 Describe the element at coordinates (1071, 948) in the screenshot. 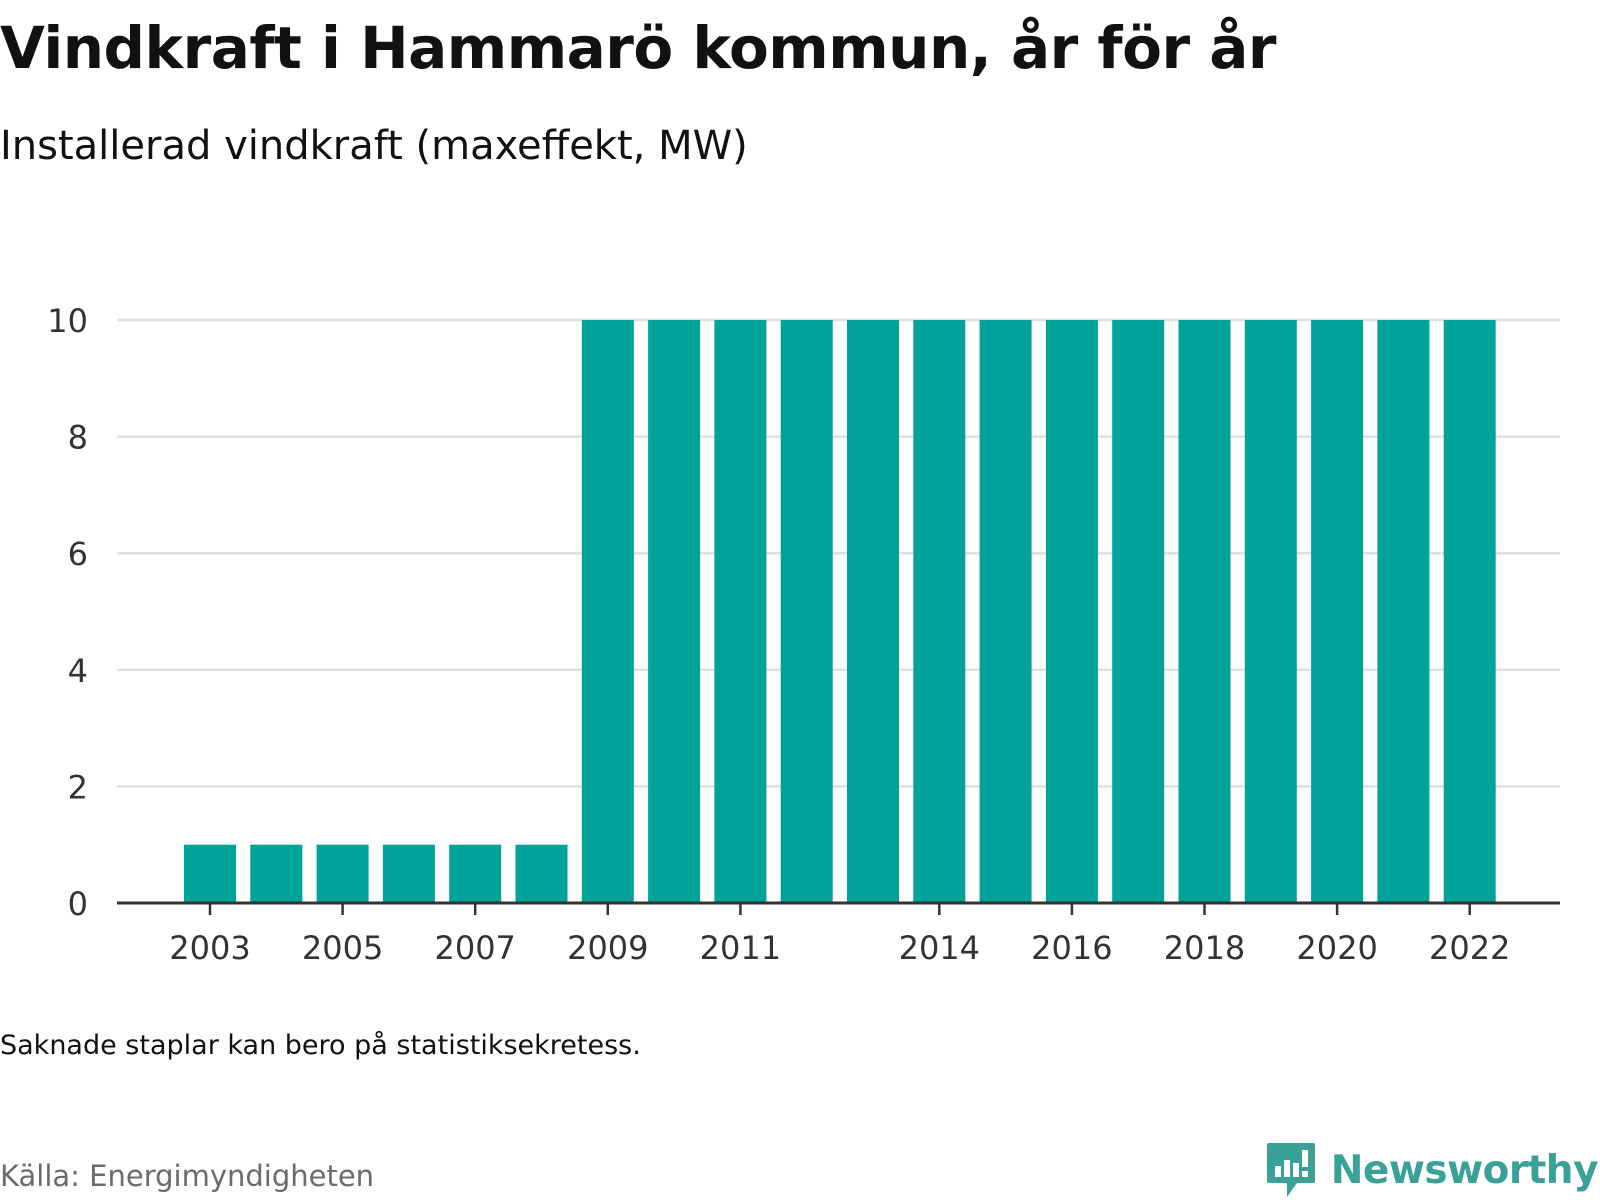

I see `x-tick-label: 2016` at that location.